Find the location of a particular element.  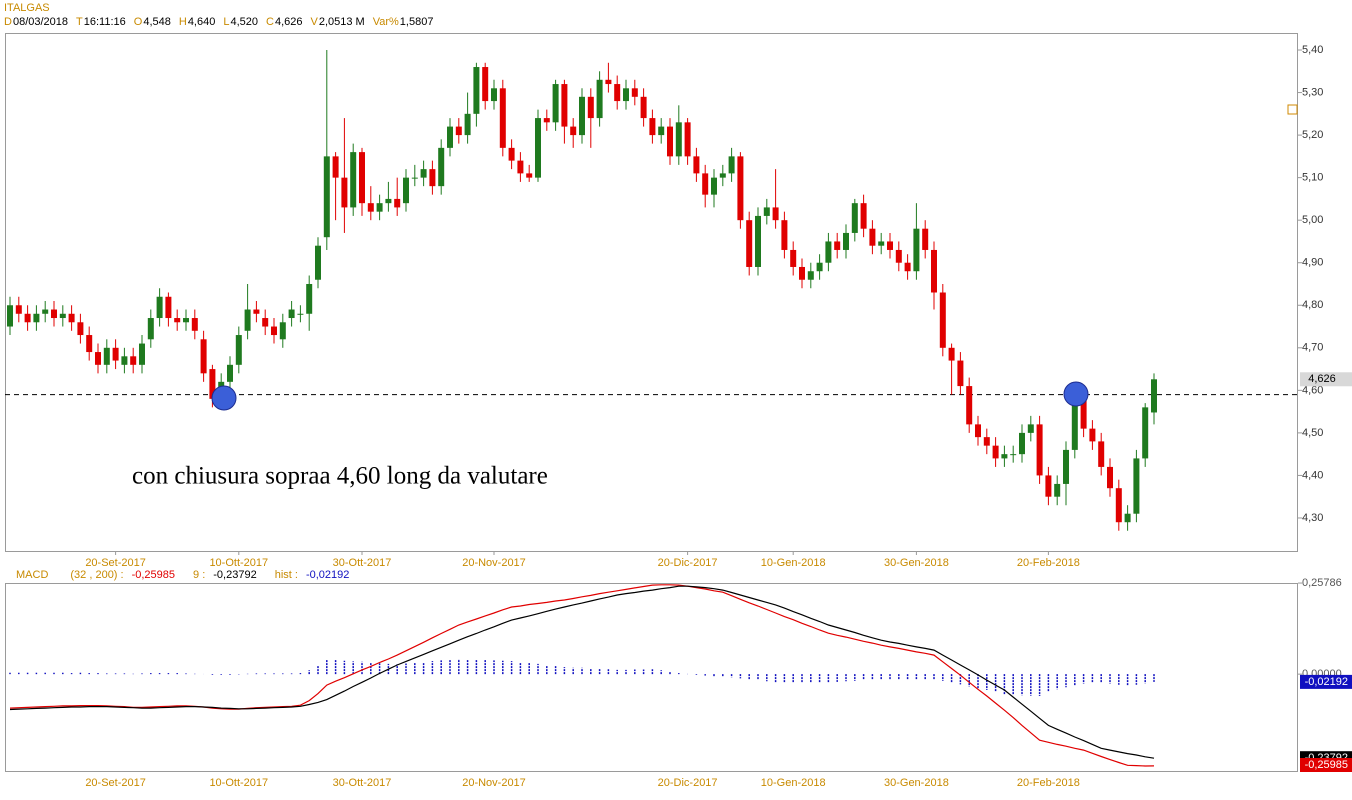

x-tick-label: 30-Ott-2017 is located at coordinates (362, 783).